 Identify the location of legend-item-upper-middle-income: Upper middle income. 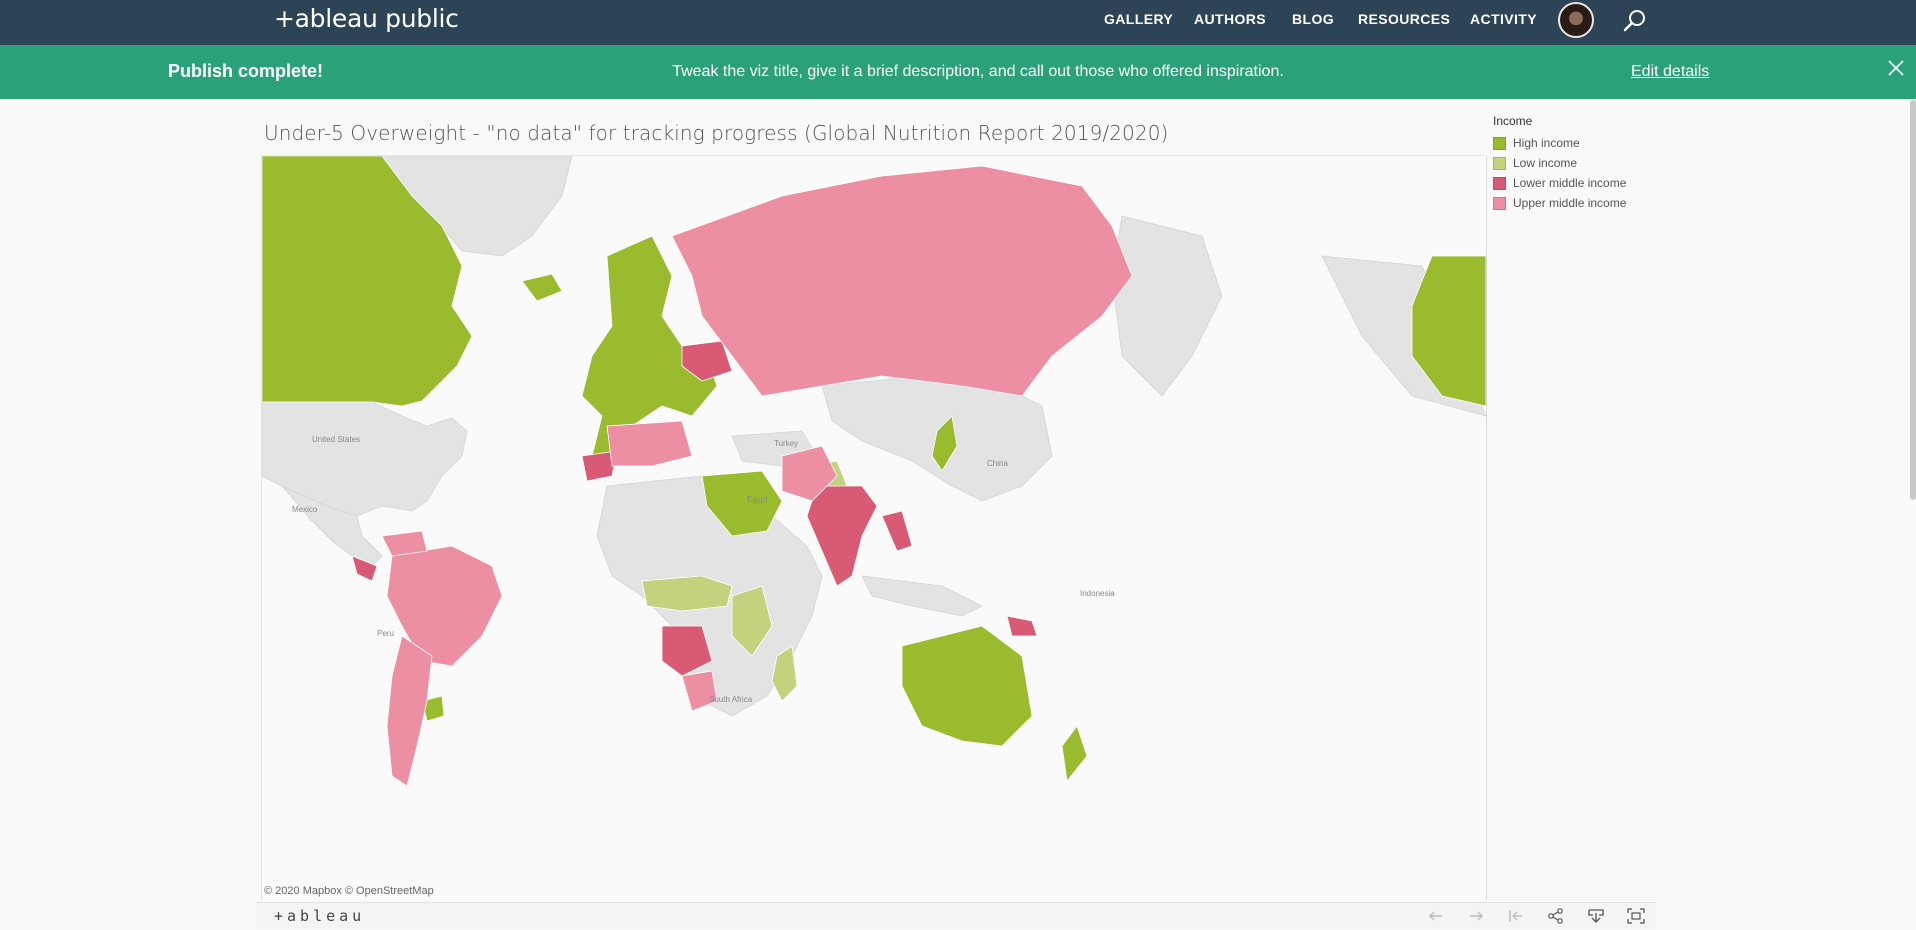
(1559, 203).